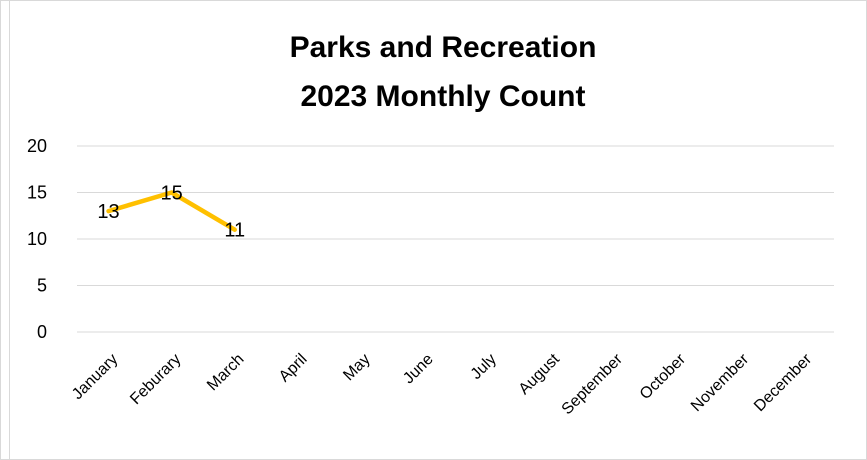 This screenshot has height=460, width=867. I want to click on data-labels: 13 15 11, so click(171, 212).